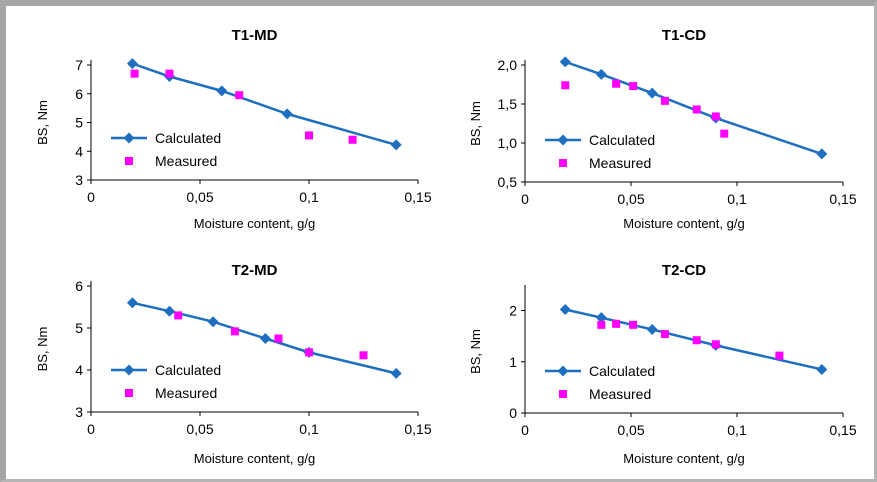  Describe the element at coordinates (255, 270) in the screenshot. I see `chart-title: T2-MD` at that location.